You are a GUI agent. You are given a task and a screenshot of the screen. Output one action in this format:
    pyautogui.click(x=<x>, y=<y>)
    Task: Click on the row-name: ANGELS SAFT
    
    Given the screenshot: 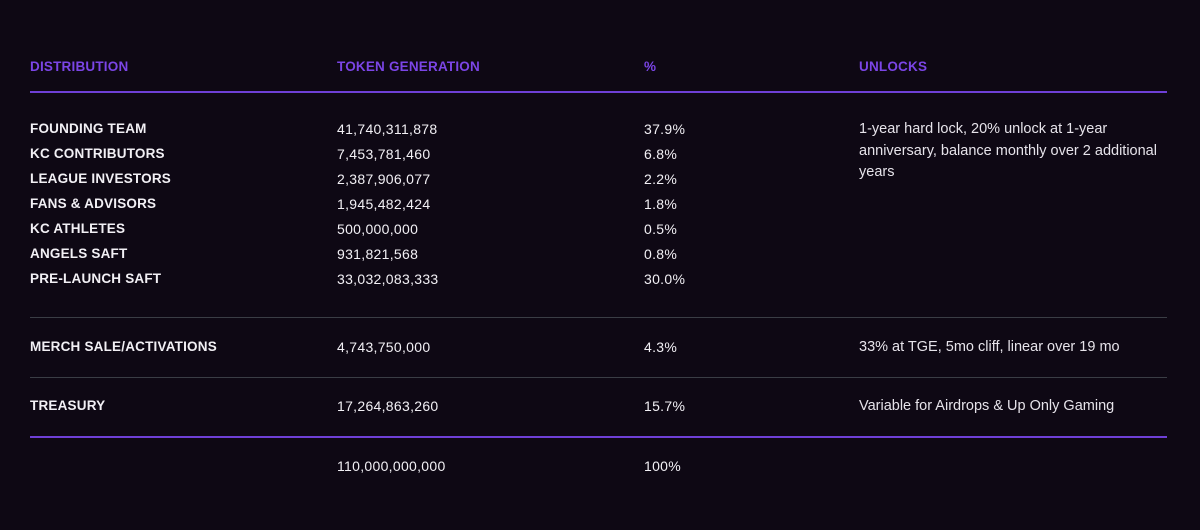 What is the action you would take?
    pyautogui.click(x=79, y=253)
    